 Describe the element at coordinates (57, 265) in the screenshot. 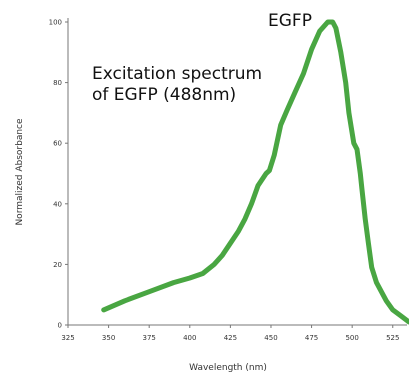

I see `y-tick-label: 20` at that location.